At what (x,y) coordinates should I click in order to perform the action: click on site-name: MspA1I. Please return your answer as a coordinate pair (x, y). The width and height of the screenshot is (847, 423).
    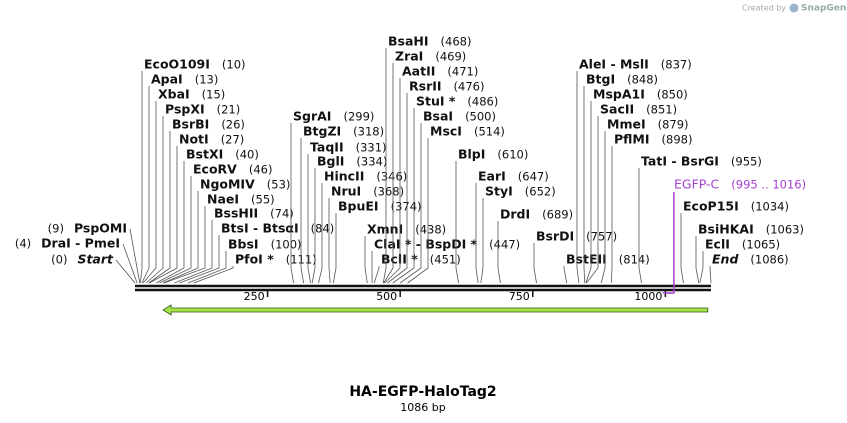
    Looking at the image, I should click on (619, 94).